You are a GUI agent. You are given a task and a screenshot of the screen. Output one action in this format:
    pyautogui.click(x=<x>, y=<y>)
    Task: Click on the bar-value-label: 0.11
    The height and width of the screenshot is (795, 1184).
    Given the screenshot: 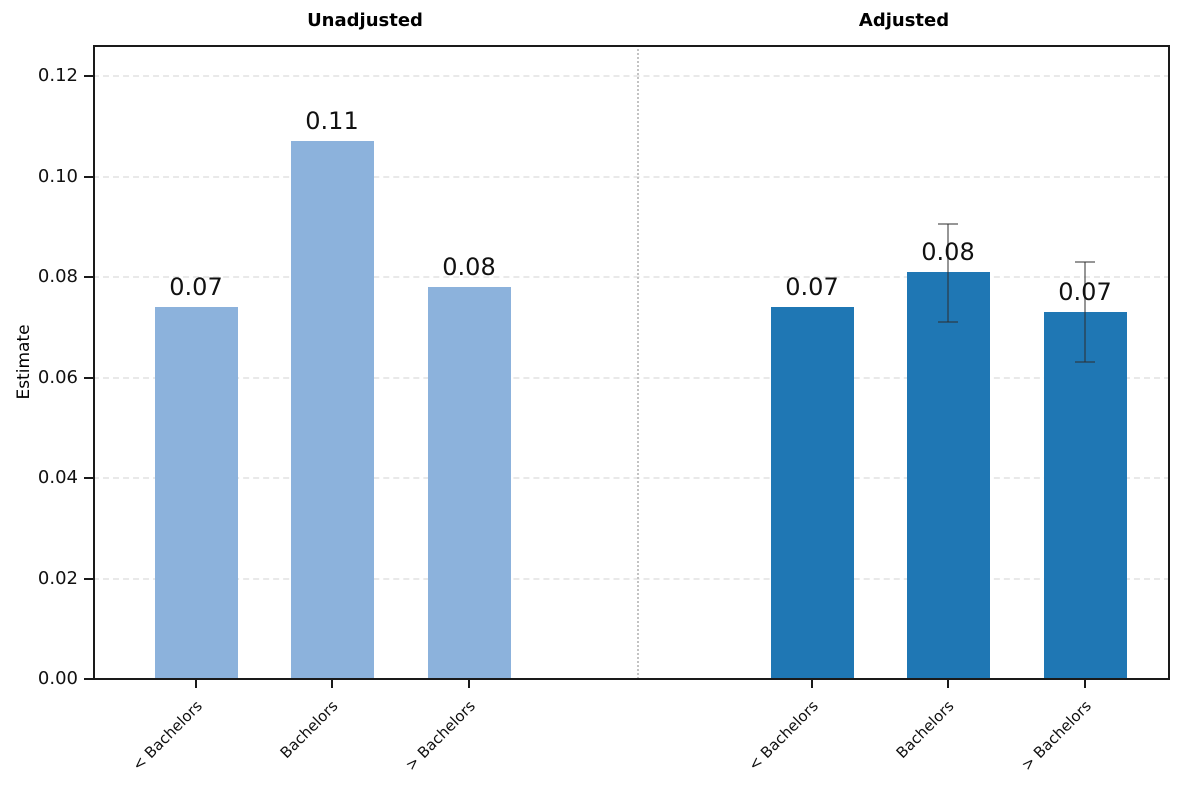 What is the action you would take?
    pyautogui.click(x=332, y=121)
    